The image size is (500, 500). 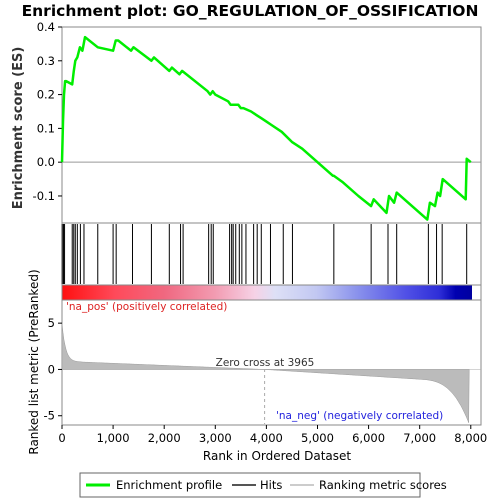 What do you see at coordinates (359, 416) in the screenshot?
I see `neg-label: 'na_neg' (negatively correlated)` at bounding box center [359, 416].